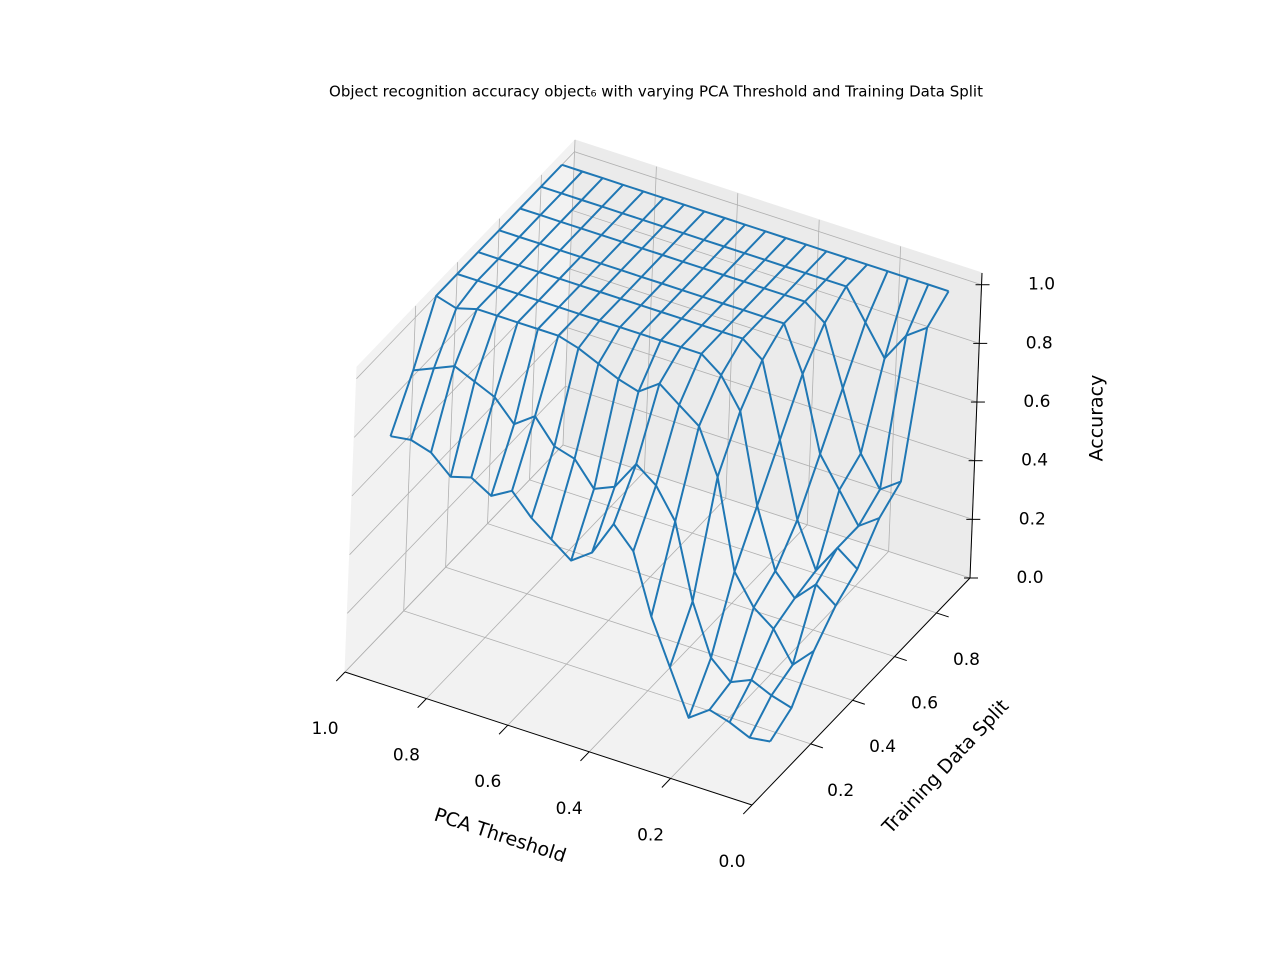 The height and width of the screenshot is (960, 1280). Describe the element at coordinates (1041, 285) in the screenshot. I see `z-tick-label: 1.0` at that location.